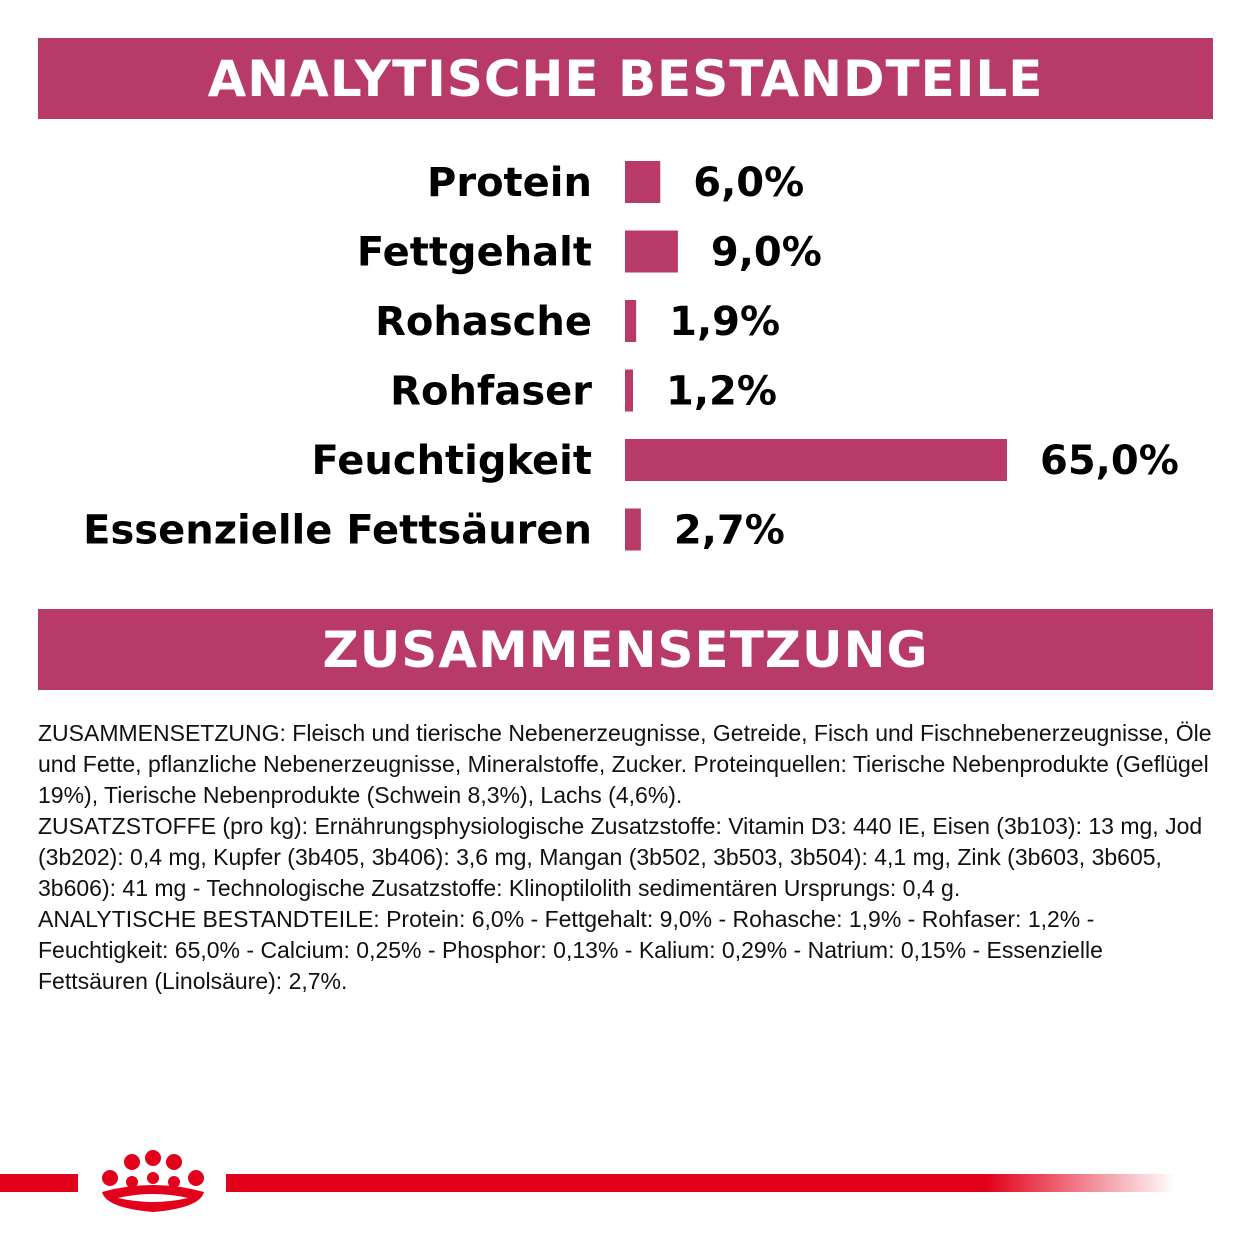 The image size is (1250, 1250). Describe the element at coordinates (729, 531) in the screenshot. I see `value-label: 2,7%` at that location.